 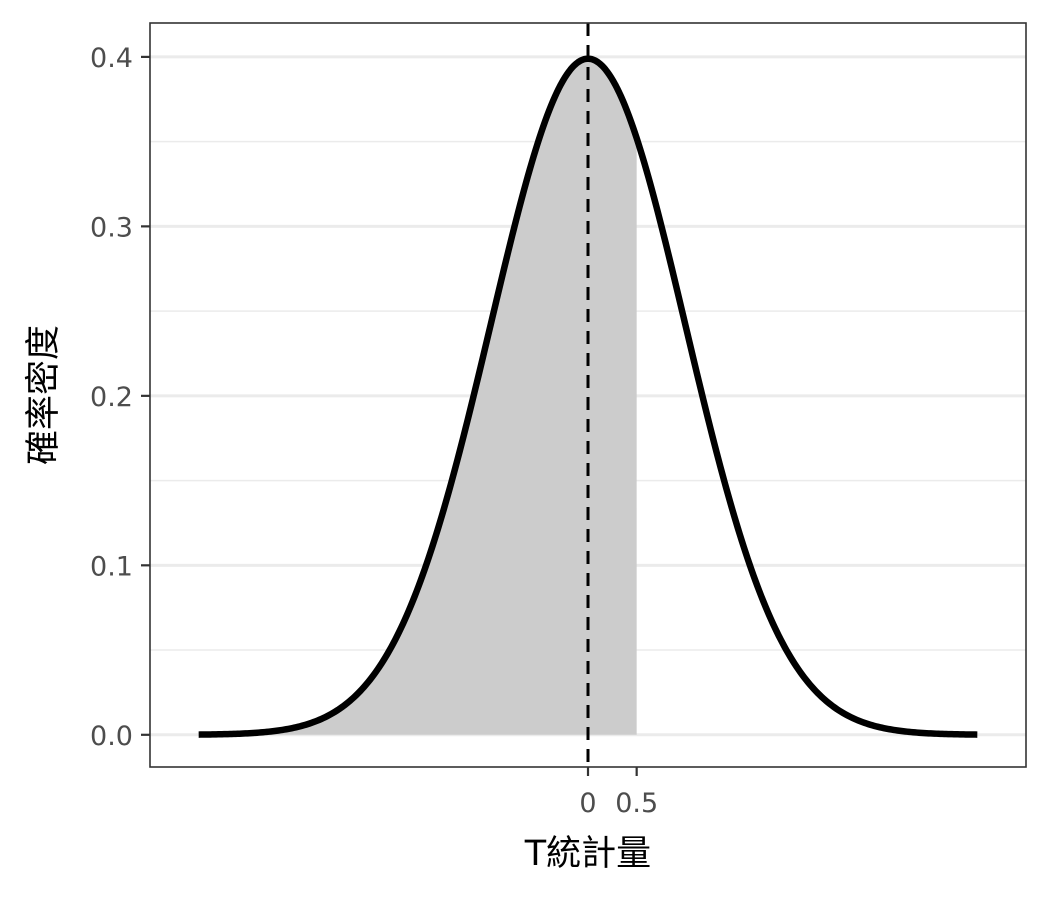 What do you see at coordinates (44, 395) in the screenshot?
I see `y-axis-title: 確率密度` at bounding box center [44, 395].